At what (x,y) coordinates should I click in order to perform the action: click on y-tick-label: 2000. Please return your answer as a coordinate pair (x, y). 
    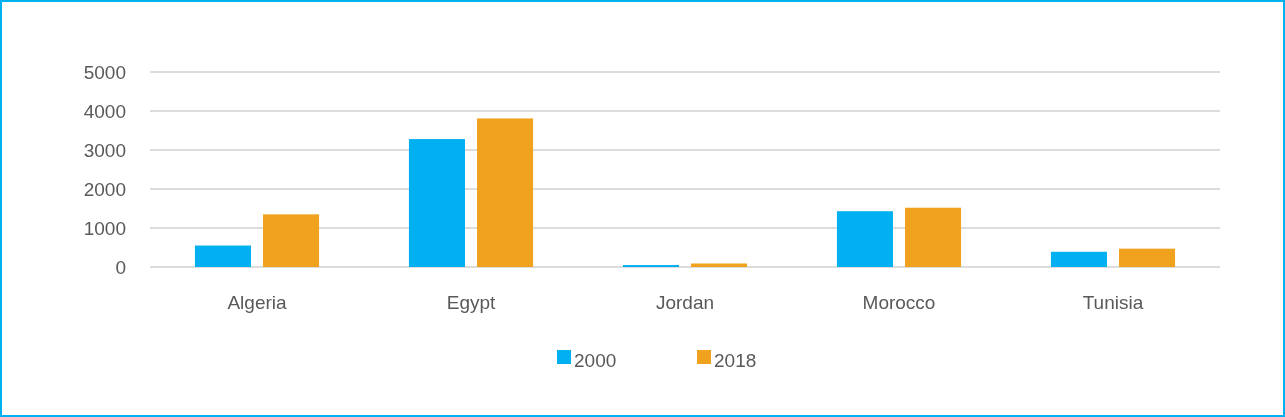
    Looking at the image, I should click on (104, 189).